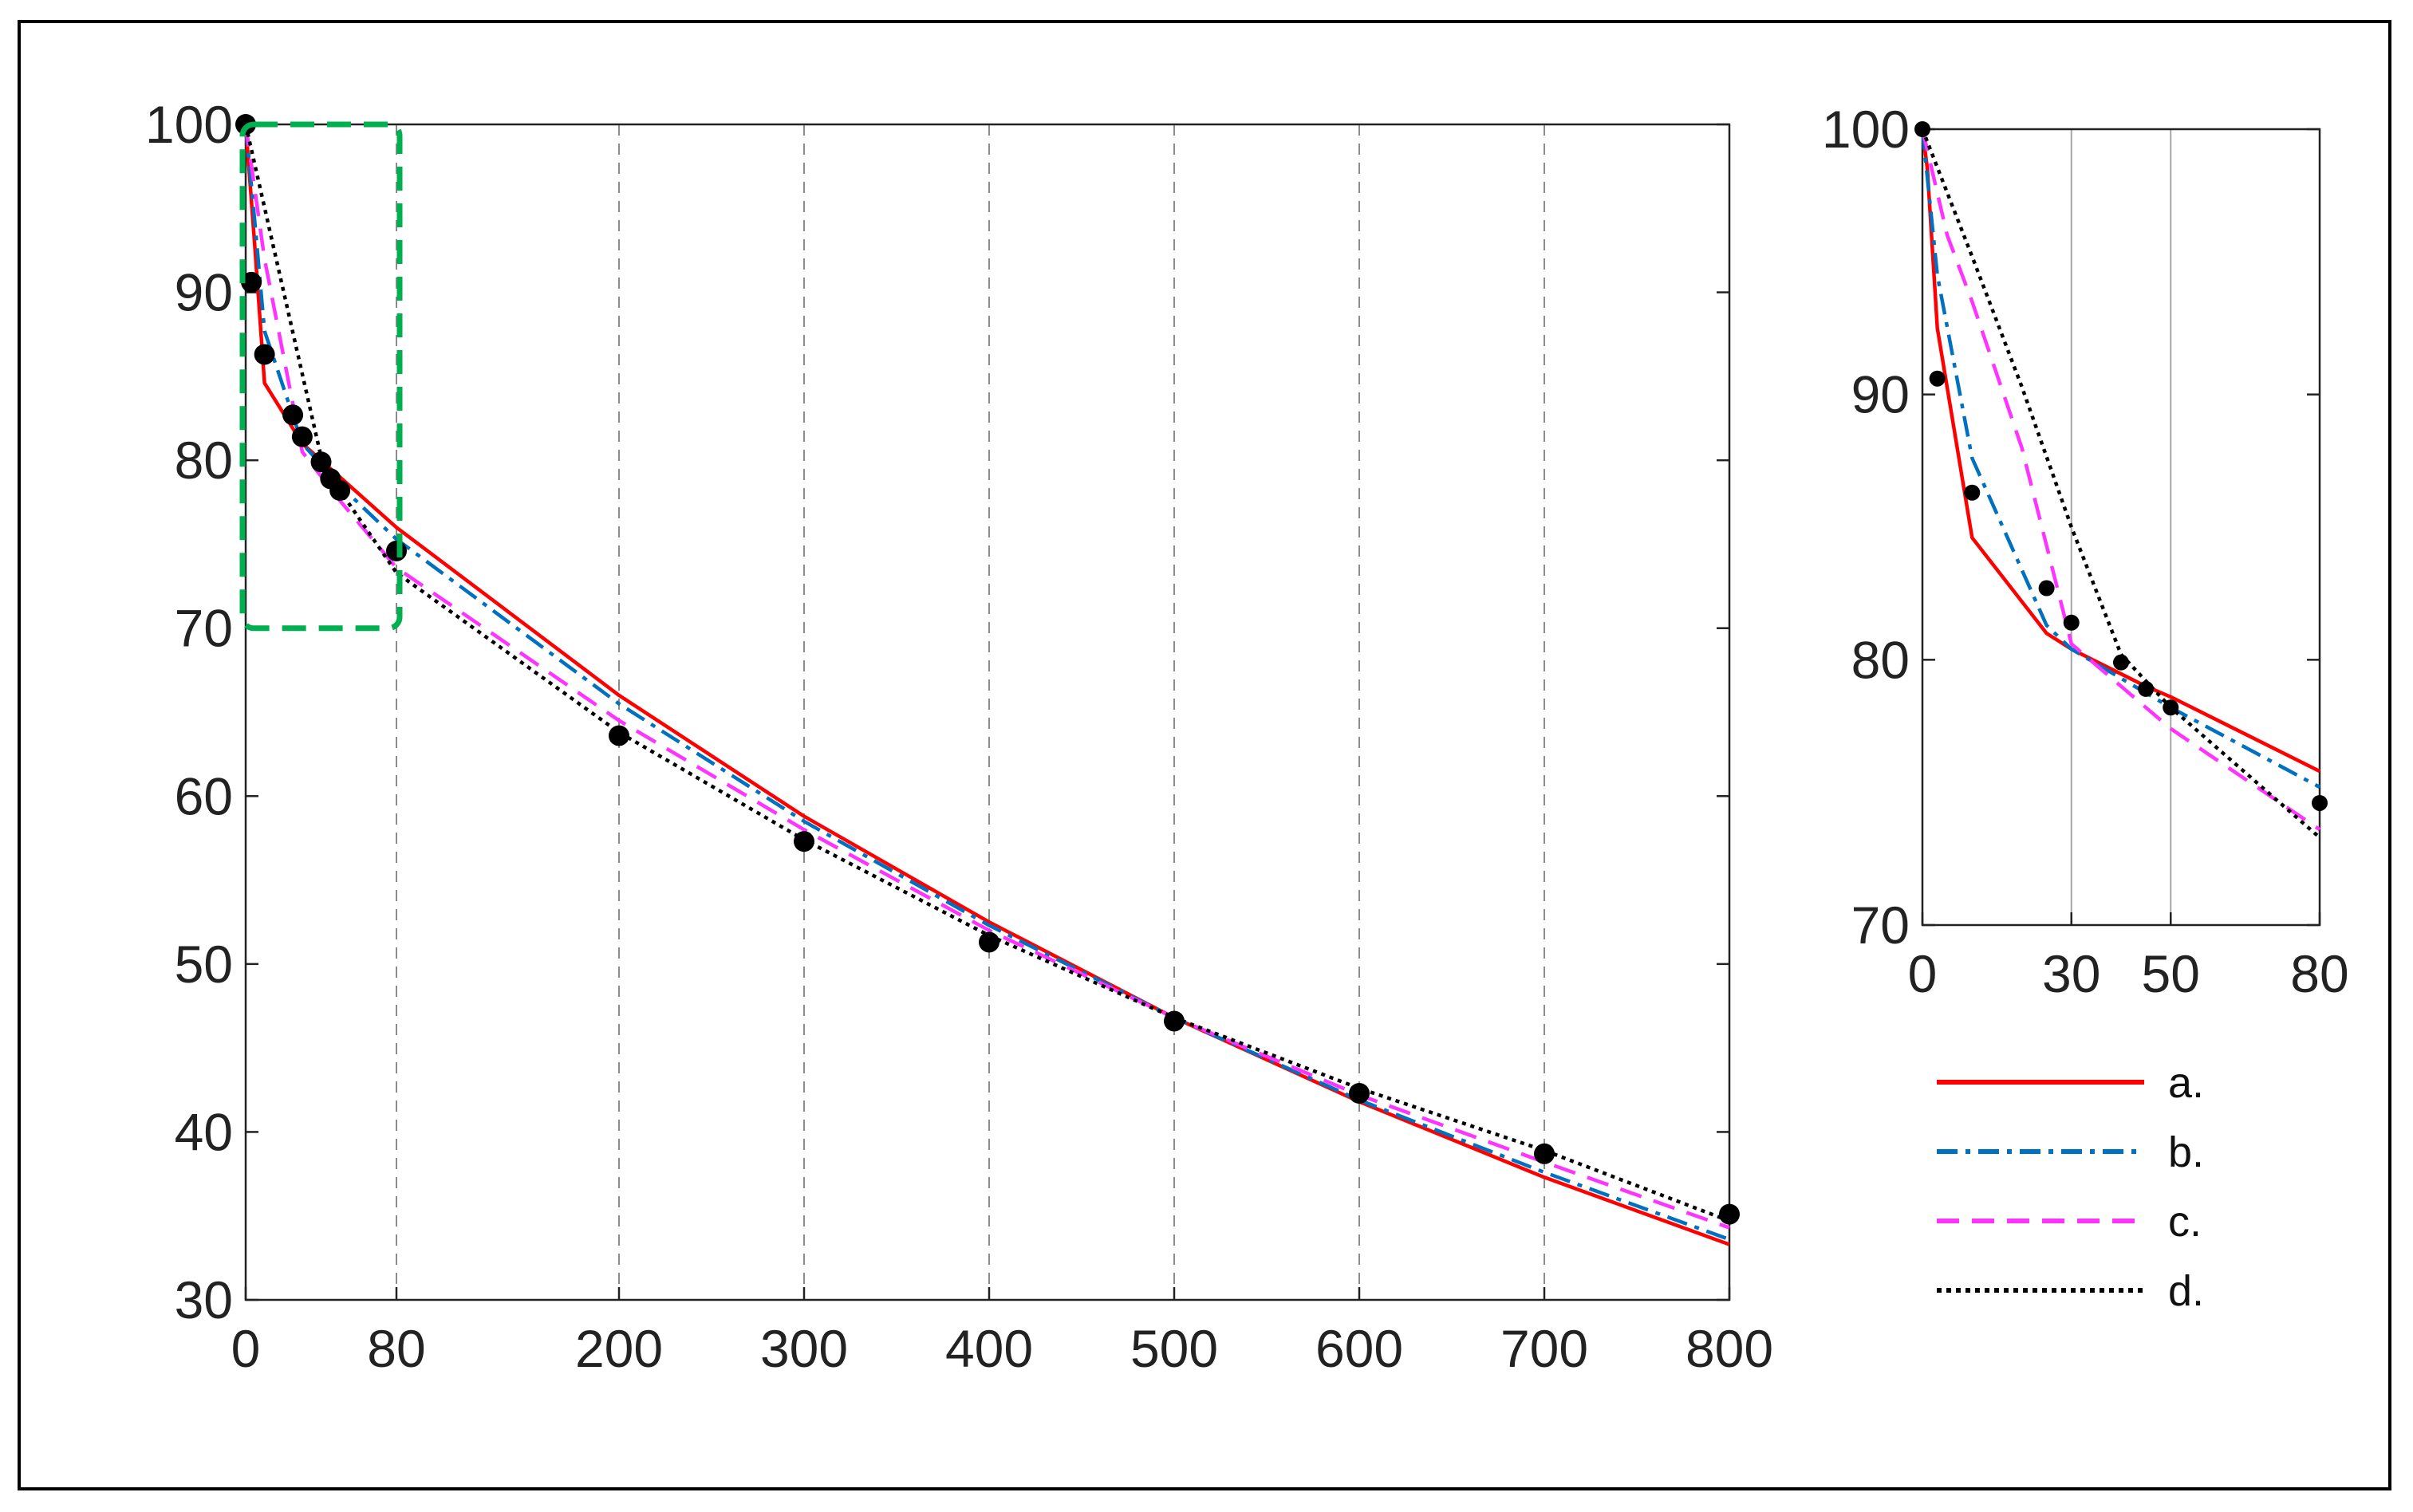 The width and height of the screenshot is (2413, 1512). Describe the element at coordinates (989, 1348) in the screenshot. I see `x-tick-label: 400` at that location.